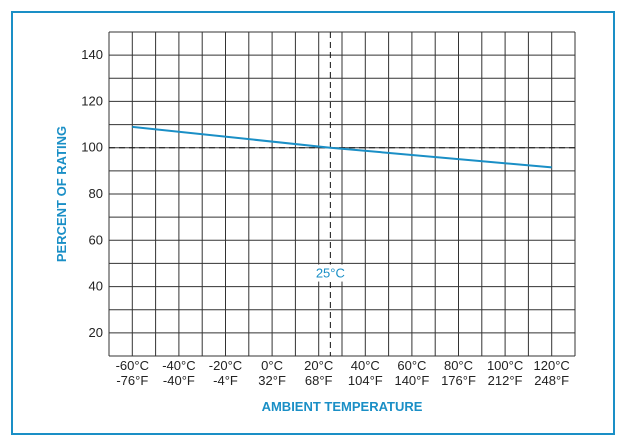 This screenshot has width=628, height=448. I want to click on x-tick-label-fahrenheit: 212°F, so click(505, 380).